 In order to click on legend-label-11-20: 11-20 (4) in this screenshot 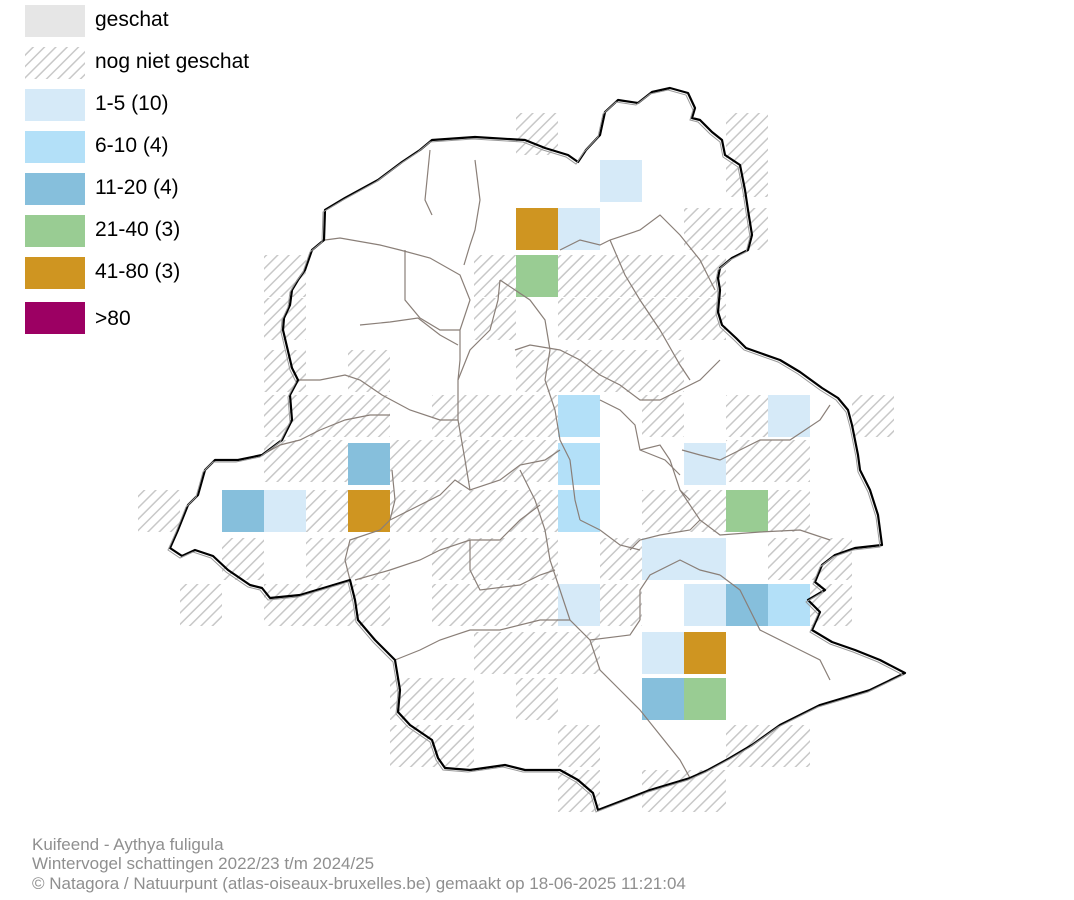, I will do `click(137, 187)`.